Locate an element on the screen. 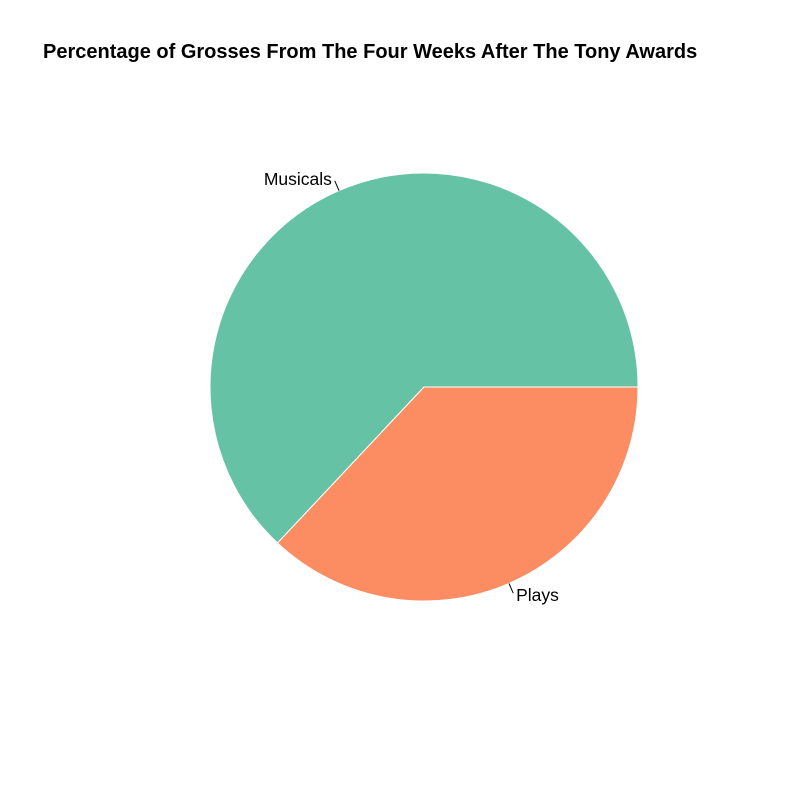  pie-slice-plays is located at coordinates (457, 494).